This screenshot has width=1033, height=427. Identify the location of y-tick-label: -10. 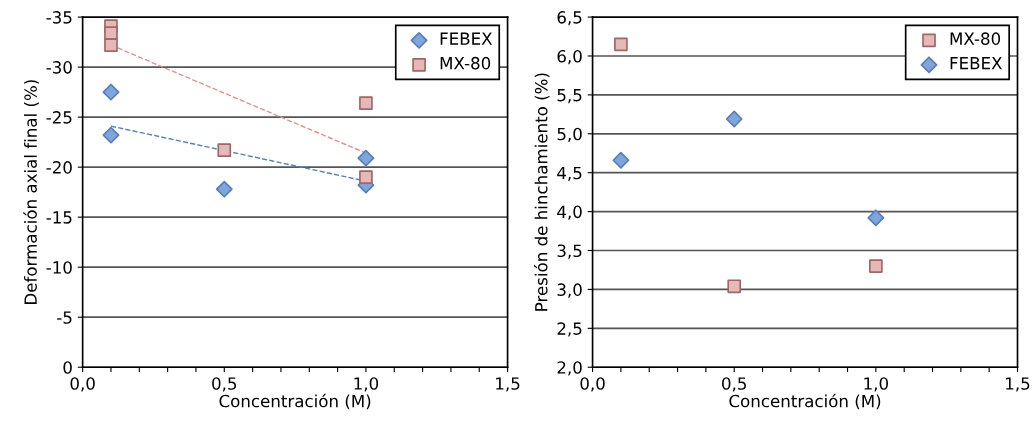
(59, 267).